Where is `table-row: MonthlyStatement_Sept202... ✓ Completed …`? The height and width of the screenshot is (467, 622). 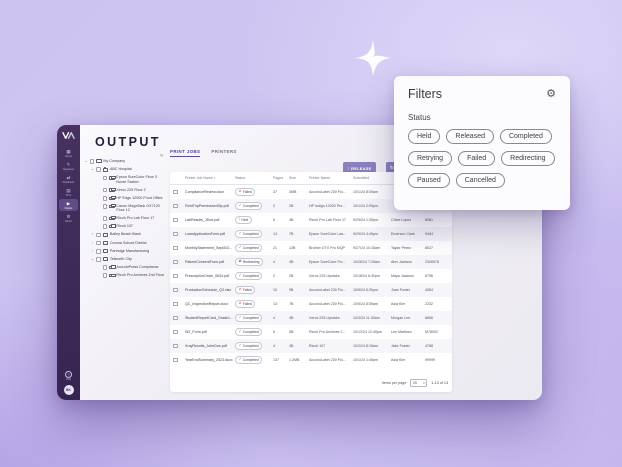
table-row: MonthlyStatement_Sept202... ✓ Completed … is located at coordinates (311, 248).